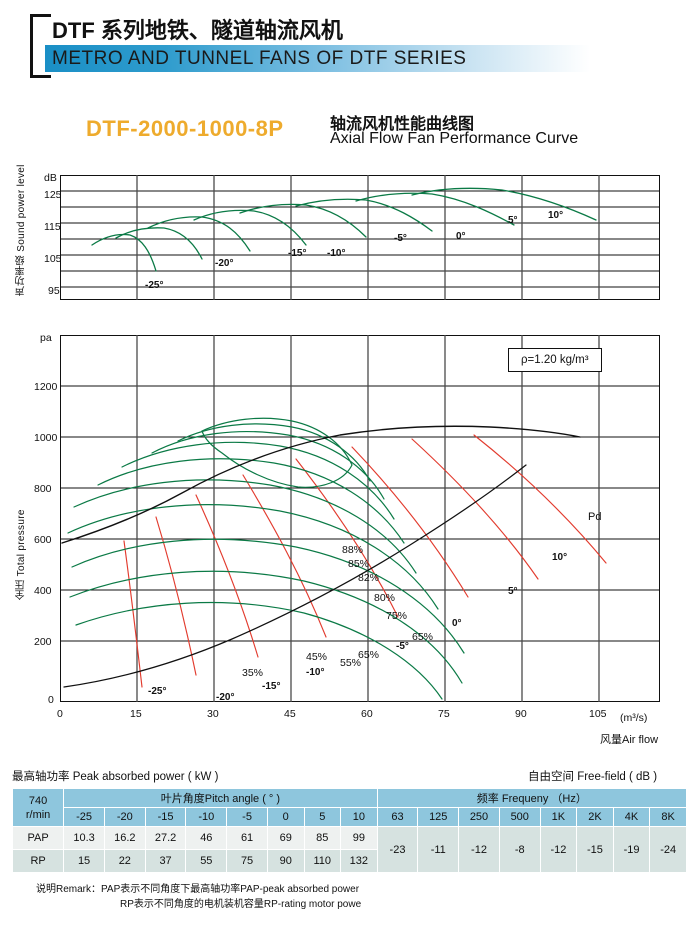  I want to click on freq-header-8K: 8K, so click(668, 817).